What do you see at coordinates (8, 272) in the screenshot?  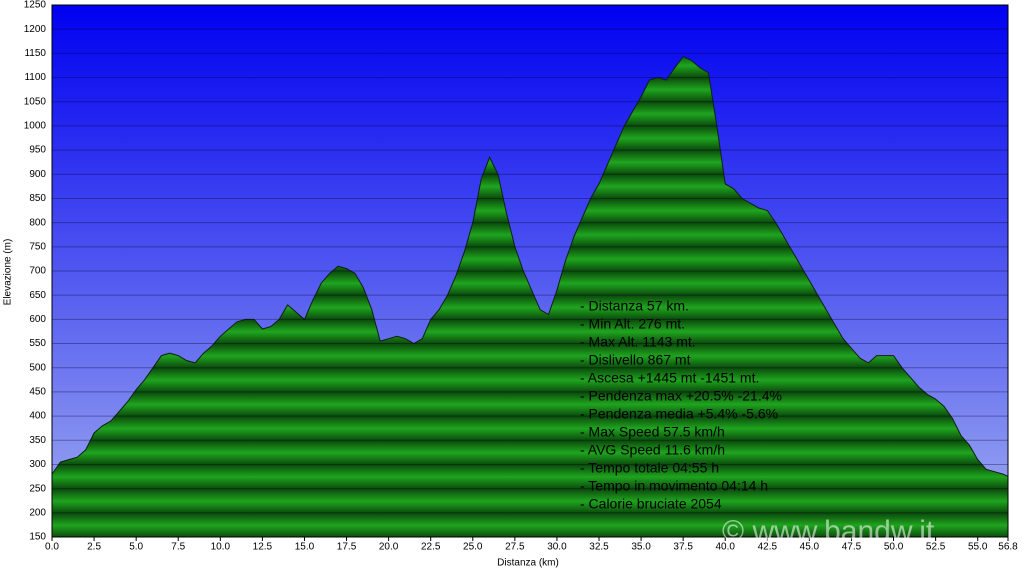 I see `y-axis-label: Elevazione (m)` at bounding box center [8, 272].